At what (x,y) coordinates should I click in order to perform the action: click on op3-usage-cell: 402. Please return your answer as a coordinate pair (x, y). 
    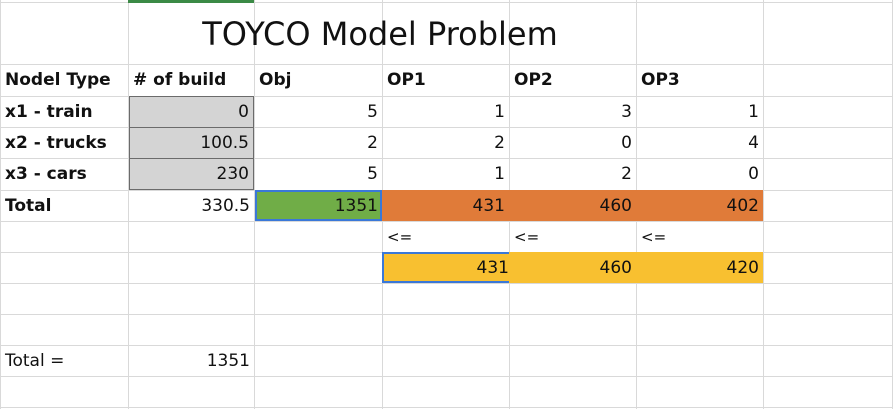
    Looking at the image, I should click on (699, 205).